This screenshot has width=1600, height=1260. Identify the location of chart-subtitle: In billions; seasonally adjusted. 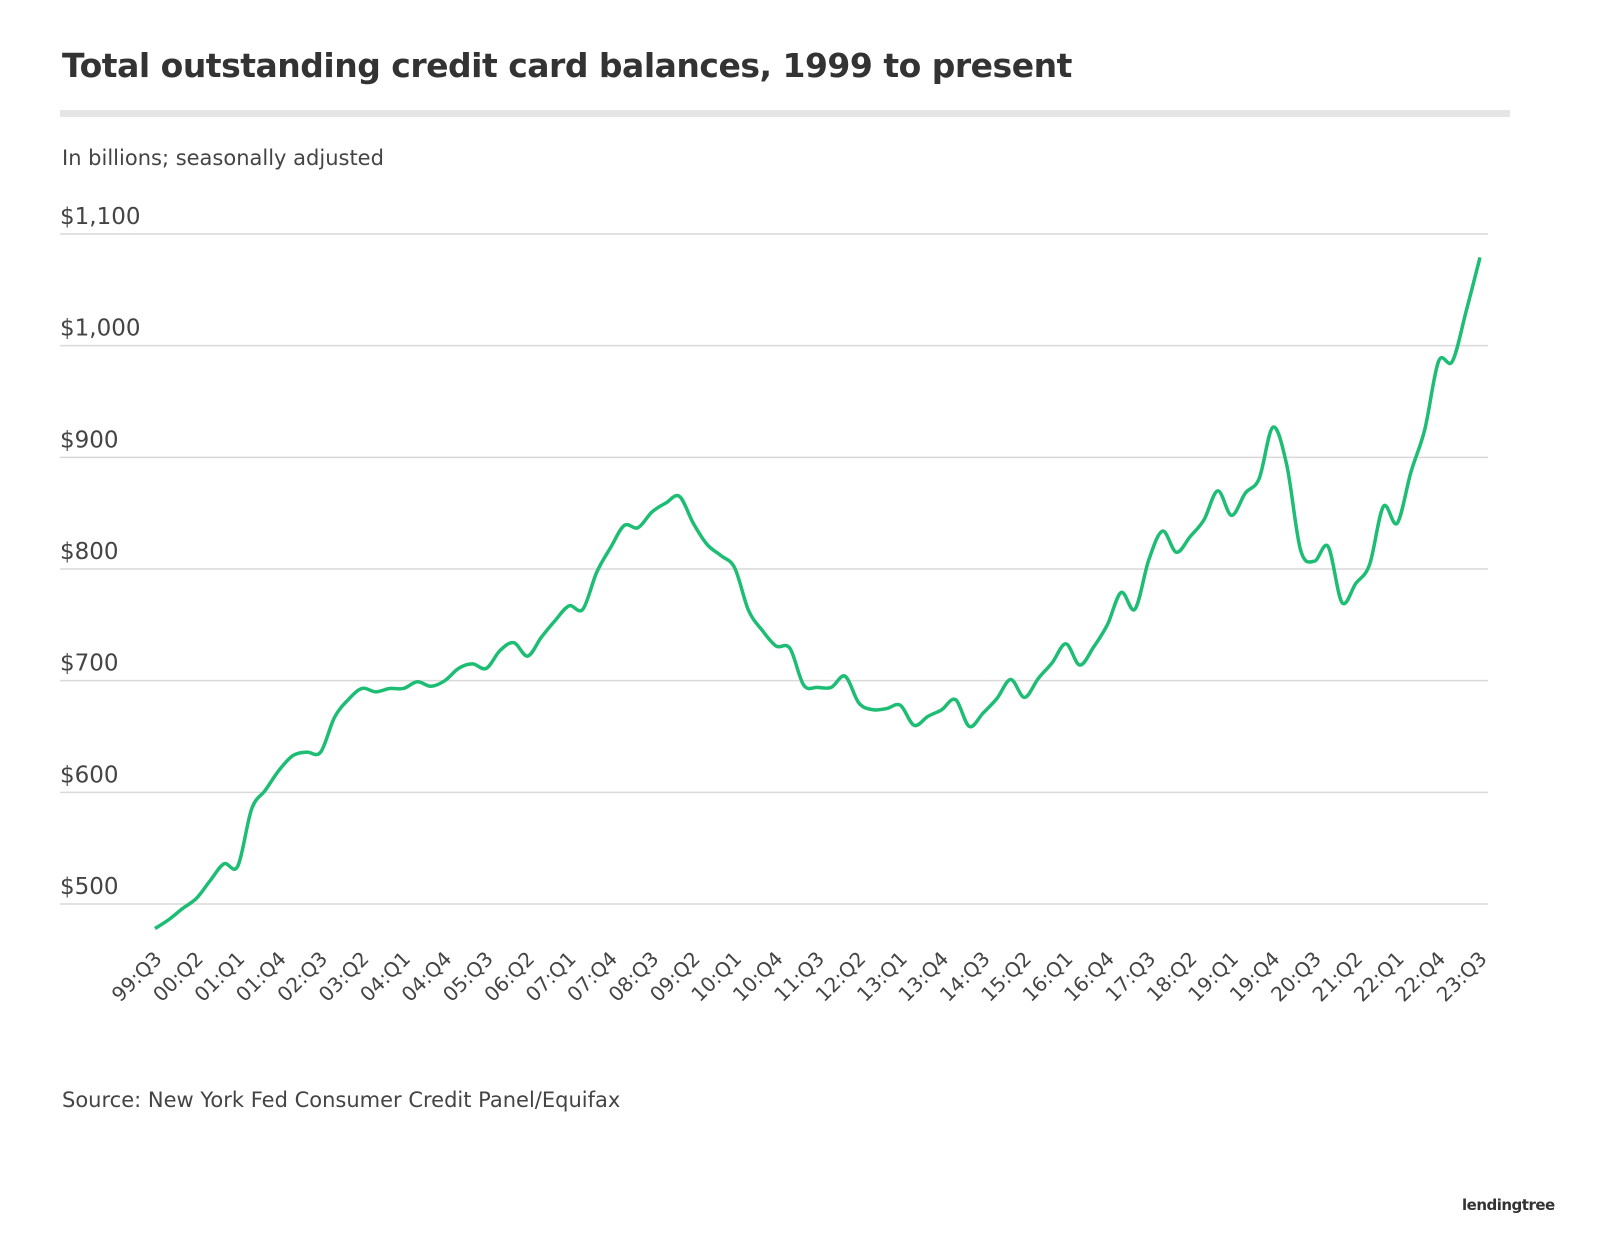
(223, 158).